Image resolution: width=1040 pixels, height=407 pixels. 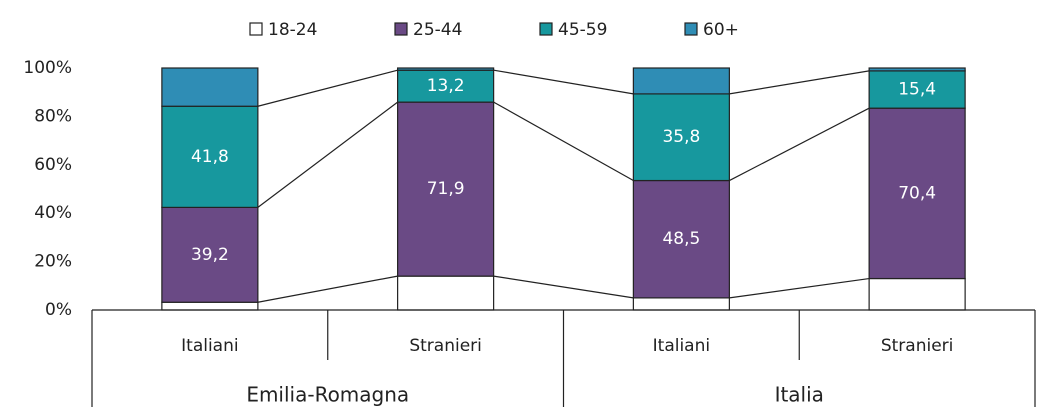 What do you see at coordinates (446, 189) in the screenshot?
I see `value-label: 71,9` at bounding box center [446, 189].